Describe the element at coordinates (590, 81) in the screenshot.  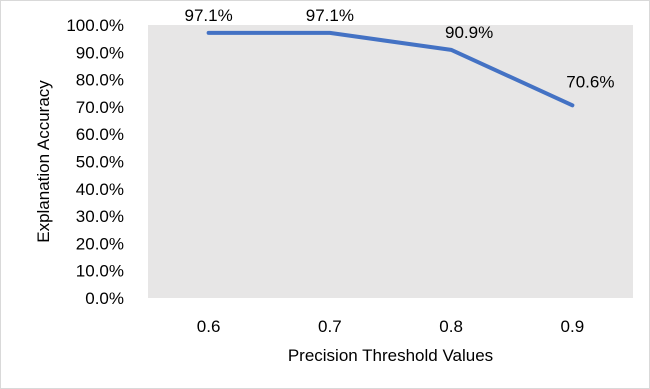
I see `data-label: 70.6%` at that location.